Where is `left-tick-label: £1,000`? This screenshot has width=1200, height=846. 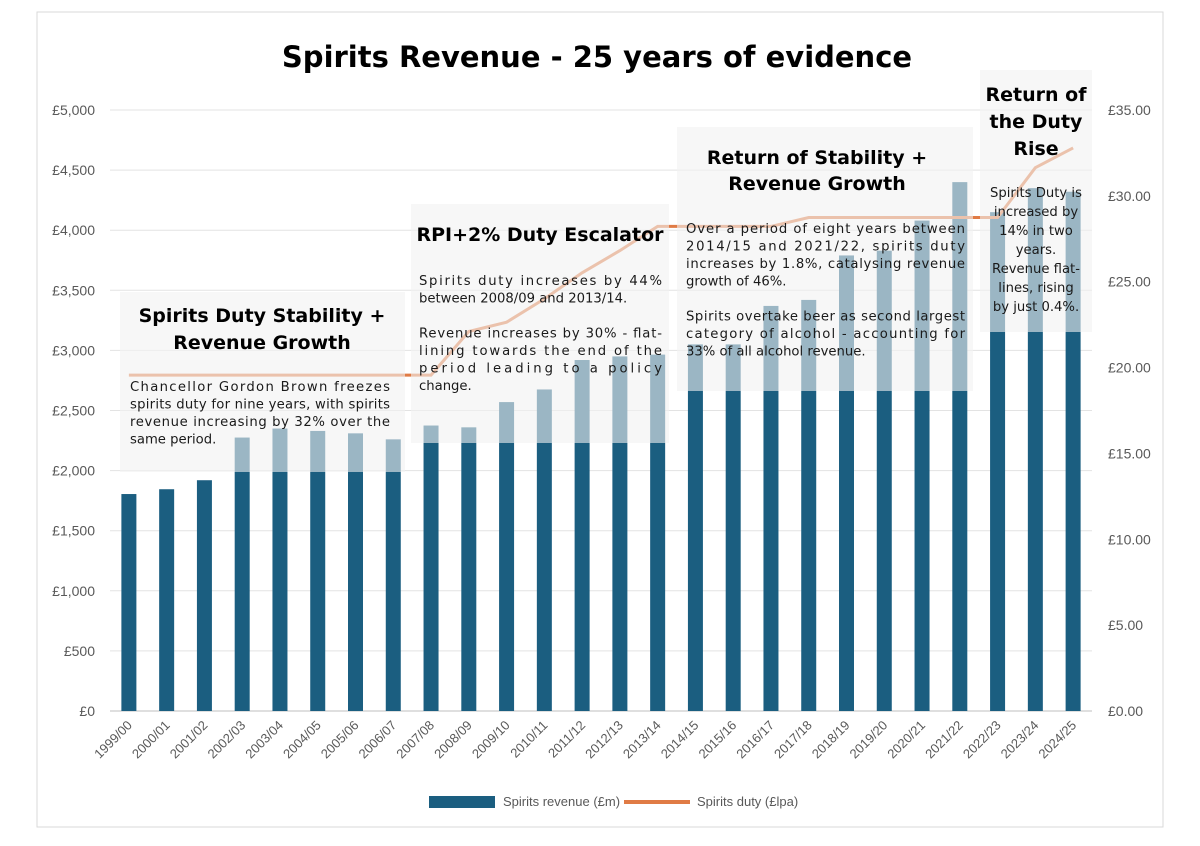
left-tick-label: £1,000 is located at coordinates (73, 591).